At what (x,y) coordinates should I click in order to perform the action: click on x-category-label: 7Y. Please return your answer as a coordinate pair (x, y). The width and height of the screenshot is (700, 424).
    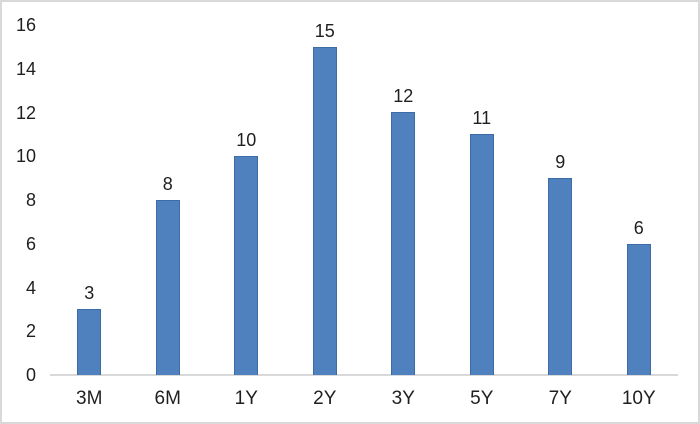
    Looking at the image, I should click on (560, 398).